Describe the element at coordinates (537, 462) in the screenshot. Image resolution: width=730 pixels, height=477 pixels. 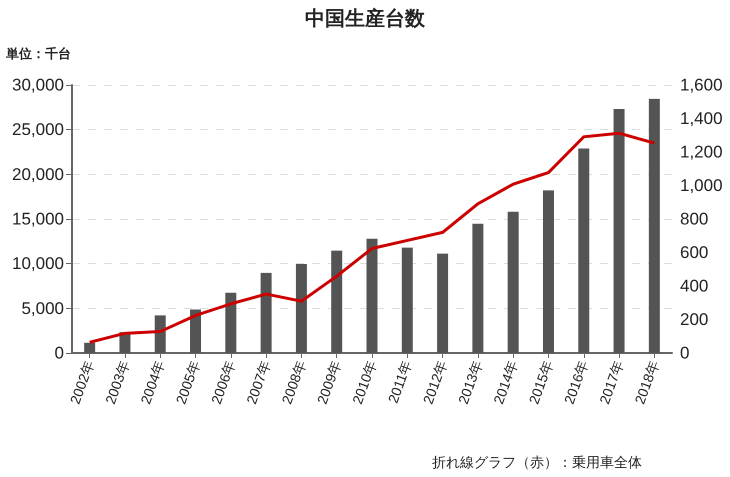
I see `text: 折れ線グラフ（赤）：乗用車全体` at that location.